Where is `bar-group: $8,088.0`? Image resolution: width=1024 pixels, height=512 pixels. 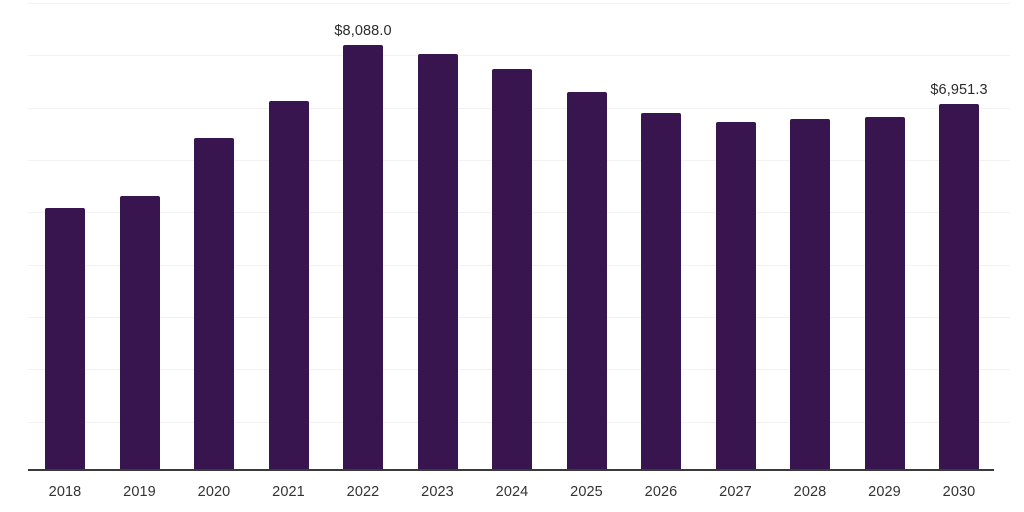
bar-group: $8,088.0 is located at coordinates (363, 235).